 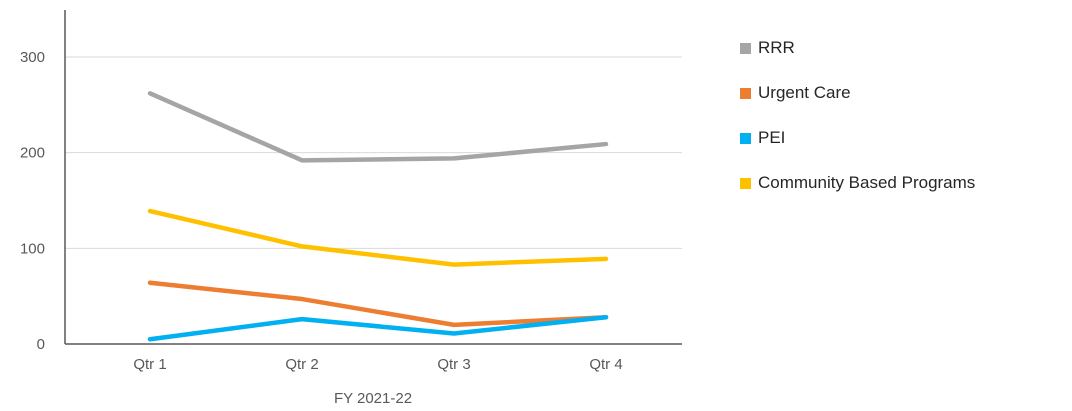 I want to click on y-tick-label: 300, so click(x=32, y=57).